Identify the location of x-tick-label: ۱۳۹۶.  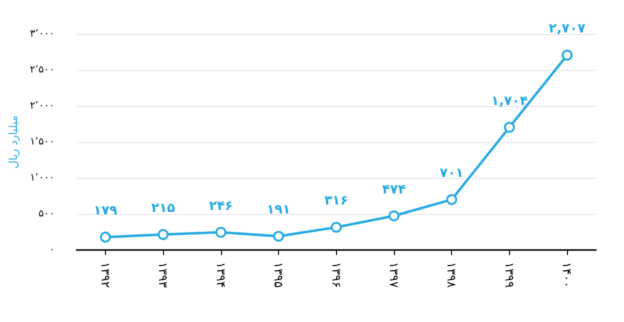
(336, 275).